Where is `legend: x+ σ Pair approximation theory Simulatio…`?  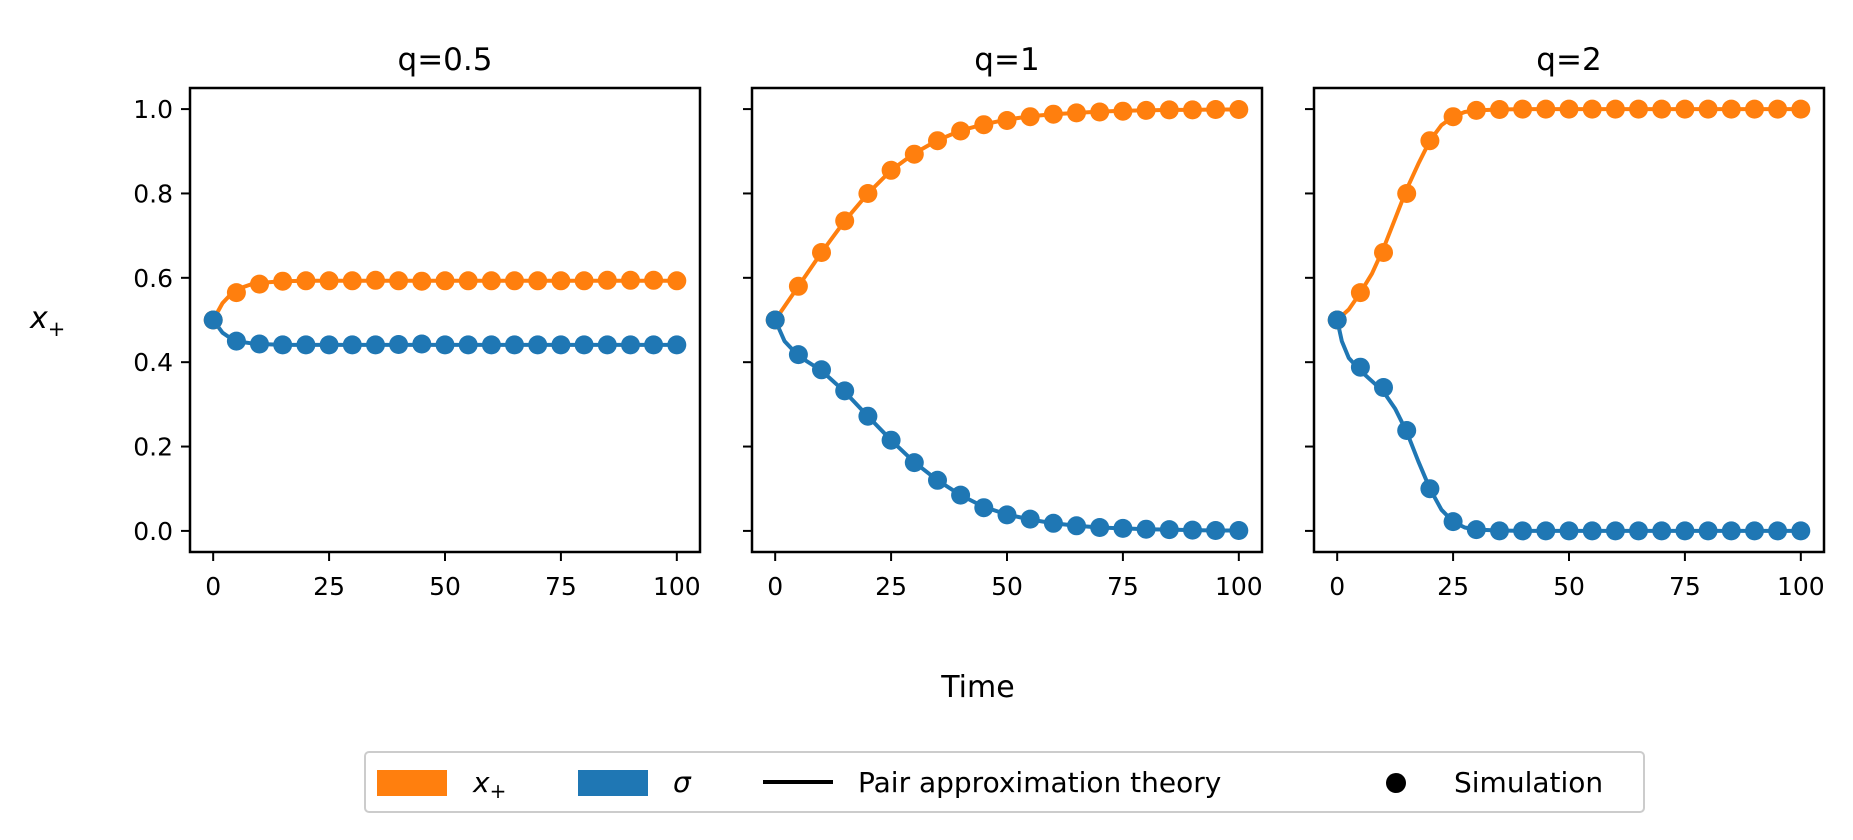 legend: x+ σ Pair approximation theory Simulatio… is located at coordinates (1004, 782).